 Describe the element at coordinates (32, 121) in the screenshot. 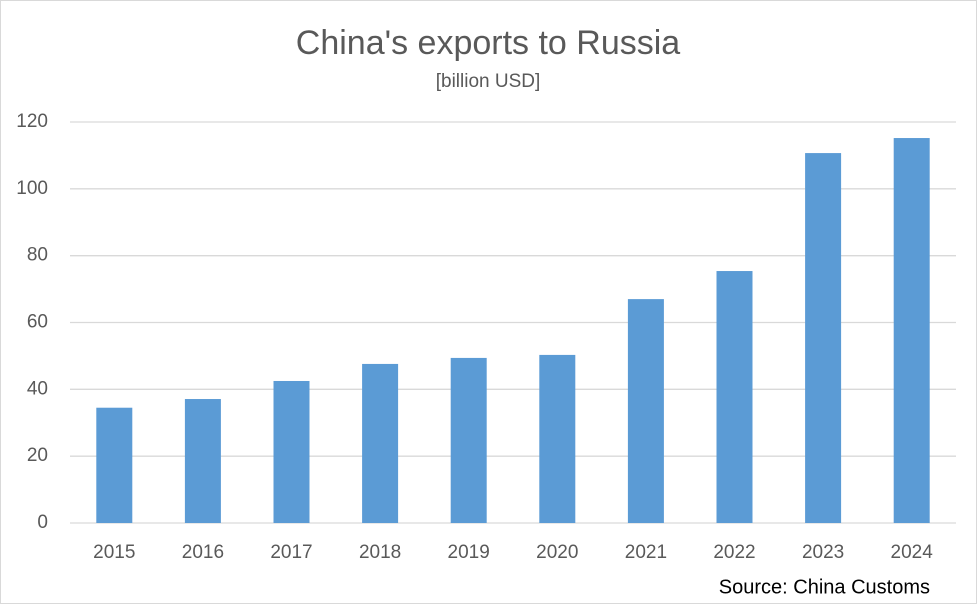

I see `y-tick-label: 120` at that location.